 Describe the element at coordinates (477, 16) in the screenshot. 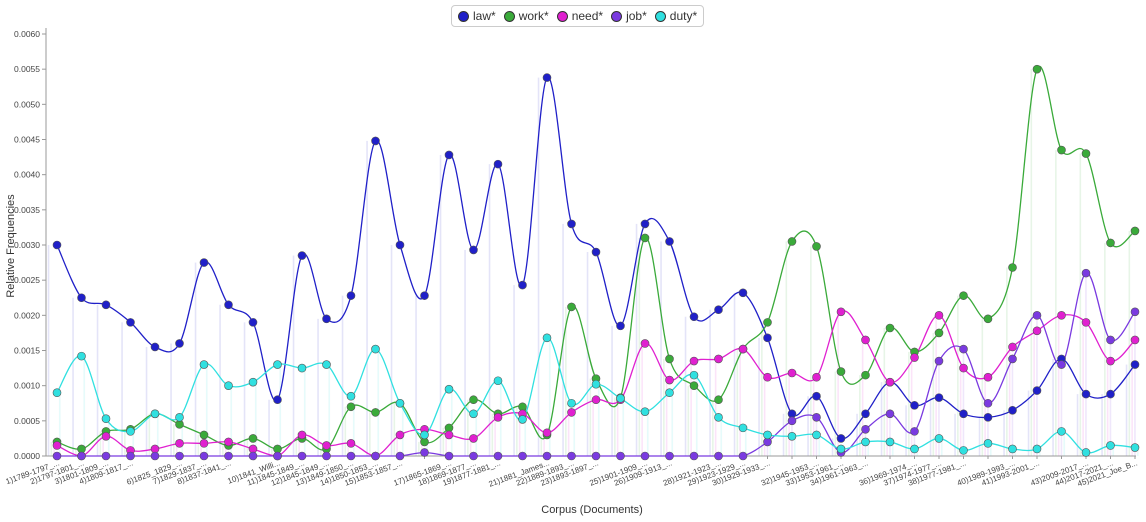

I see `legend-item-law: law*` at that location.